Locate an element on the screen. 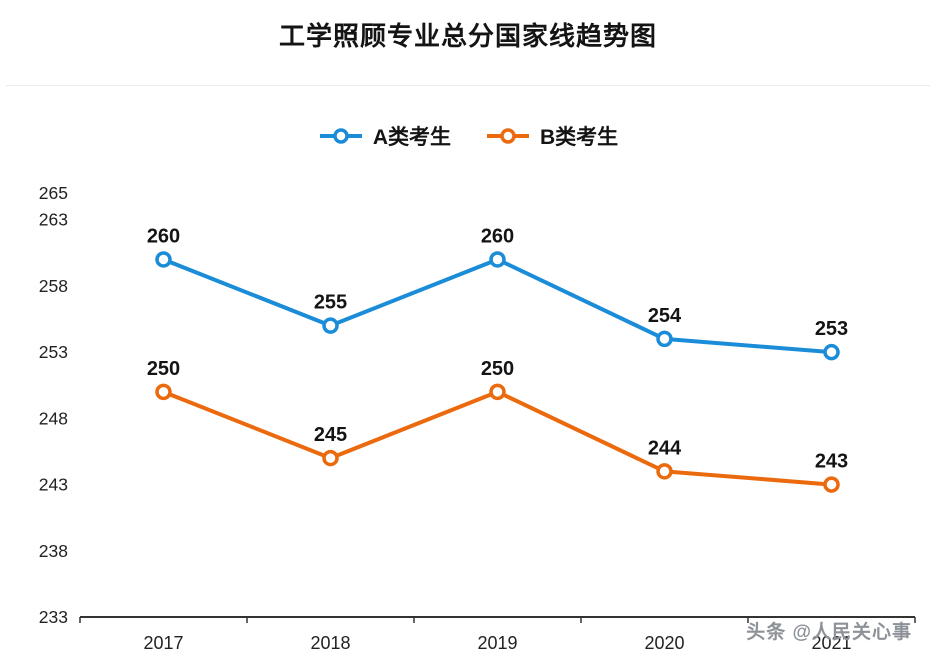 The image size is (936, 660). y-tick-label: 248 is located at coordinates (53, 418).